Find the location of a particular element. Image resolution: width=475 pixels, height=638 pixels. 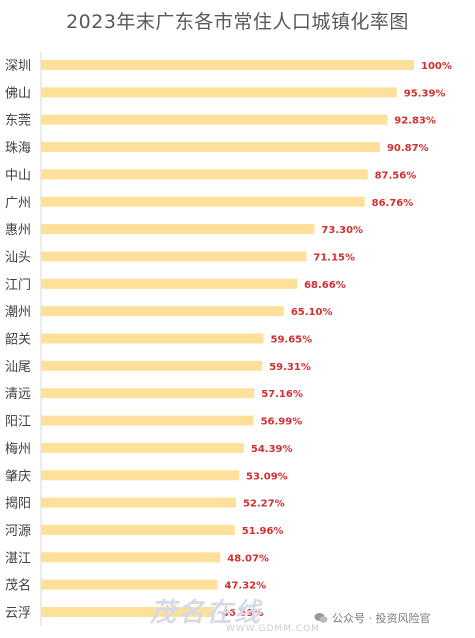

data-label: 54.39% is located at coordinates (272, 449).